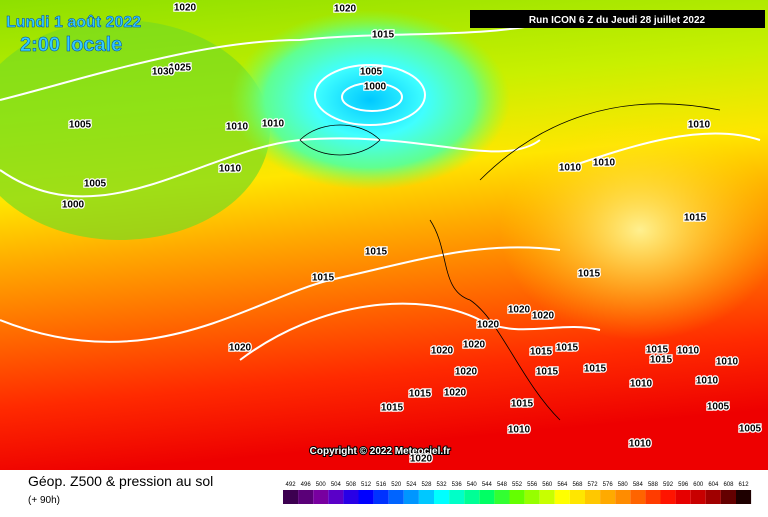 The image size is (768, 517). Describe the element at coordinates (547, 485) in the screenshot. I see `scale-label: 560` at that location.